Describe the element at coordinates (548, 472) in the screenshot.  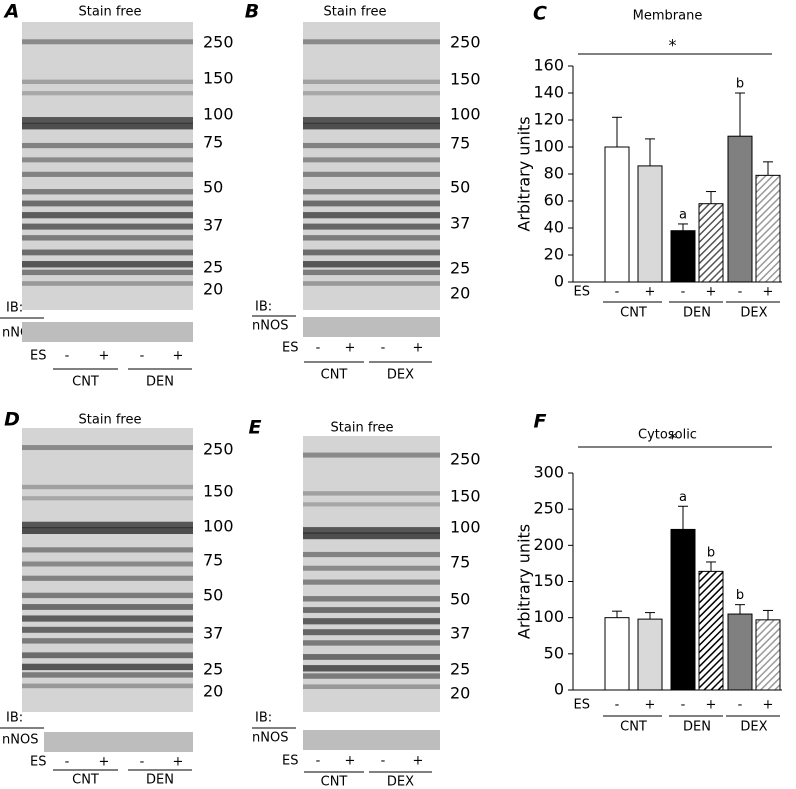
I see `y-tick-label: 300` at that location.